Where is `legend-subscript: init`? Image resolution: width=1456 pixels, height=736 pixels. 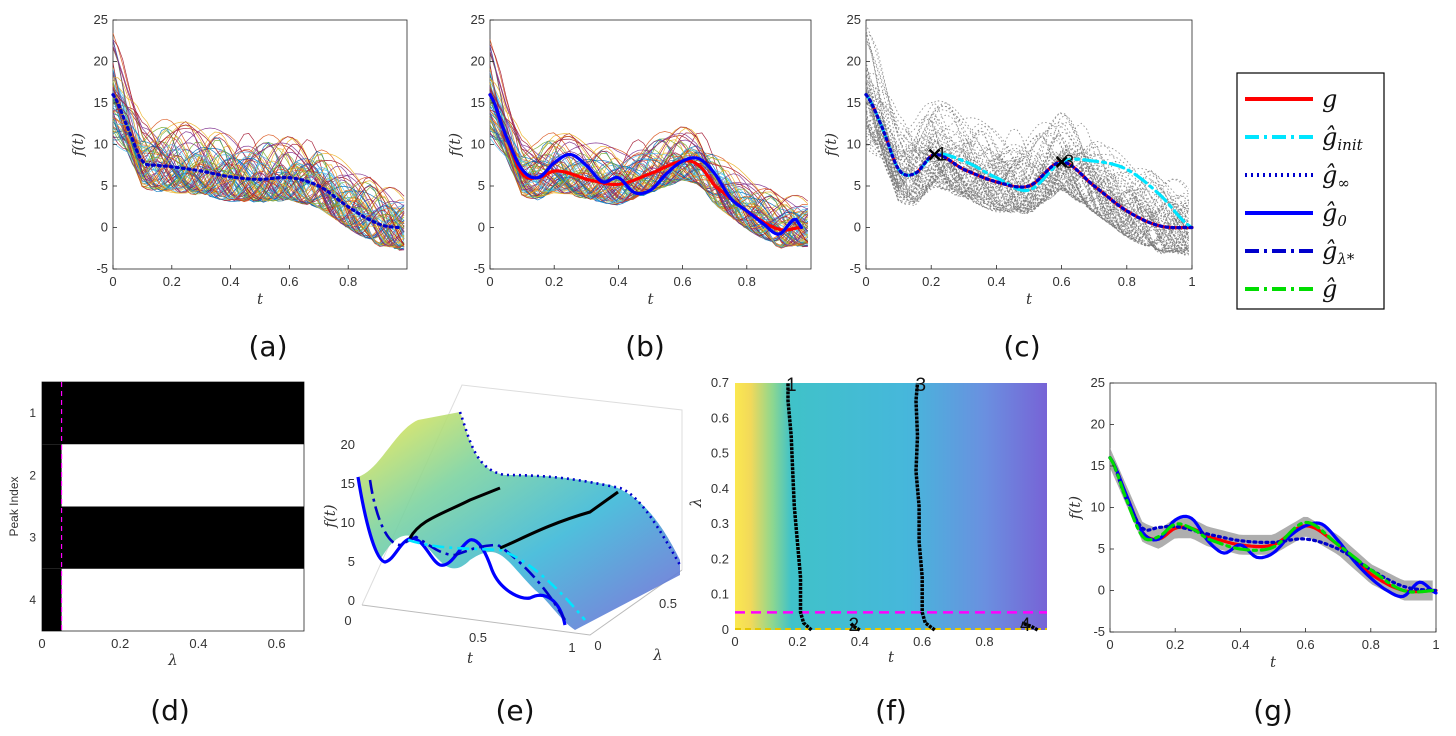 legend-subscript: init is located at coordinates (1350, 145).